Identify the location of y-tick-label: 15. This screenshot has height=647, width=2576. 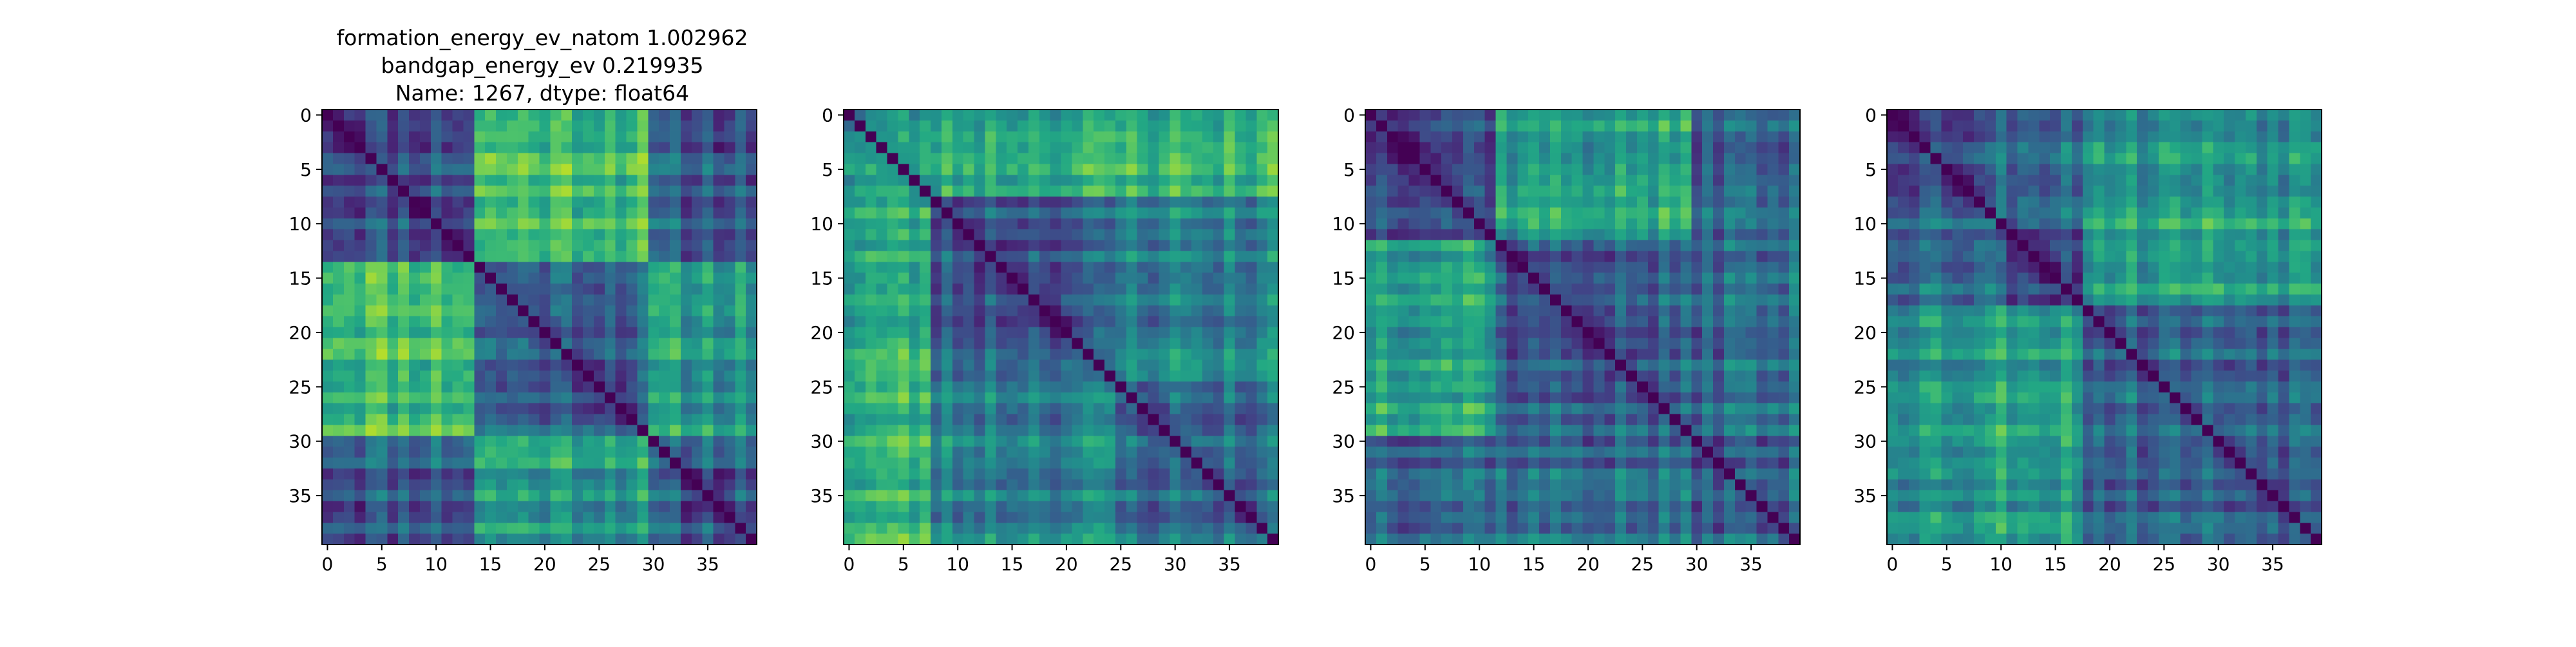
(301, 278).